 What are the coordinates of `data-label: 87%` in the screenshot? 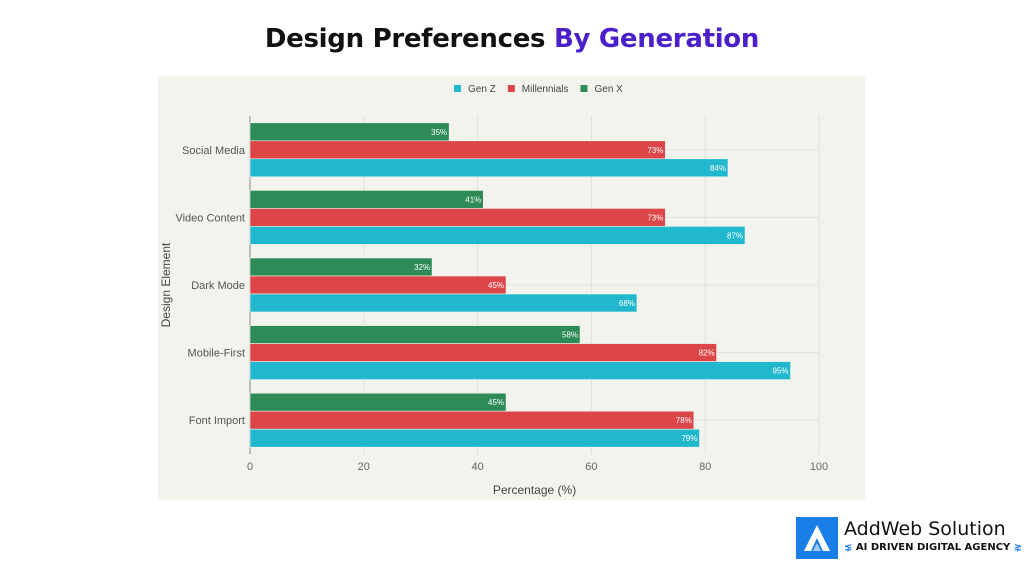 It's located at (735, 235).